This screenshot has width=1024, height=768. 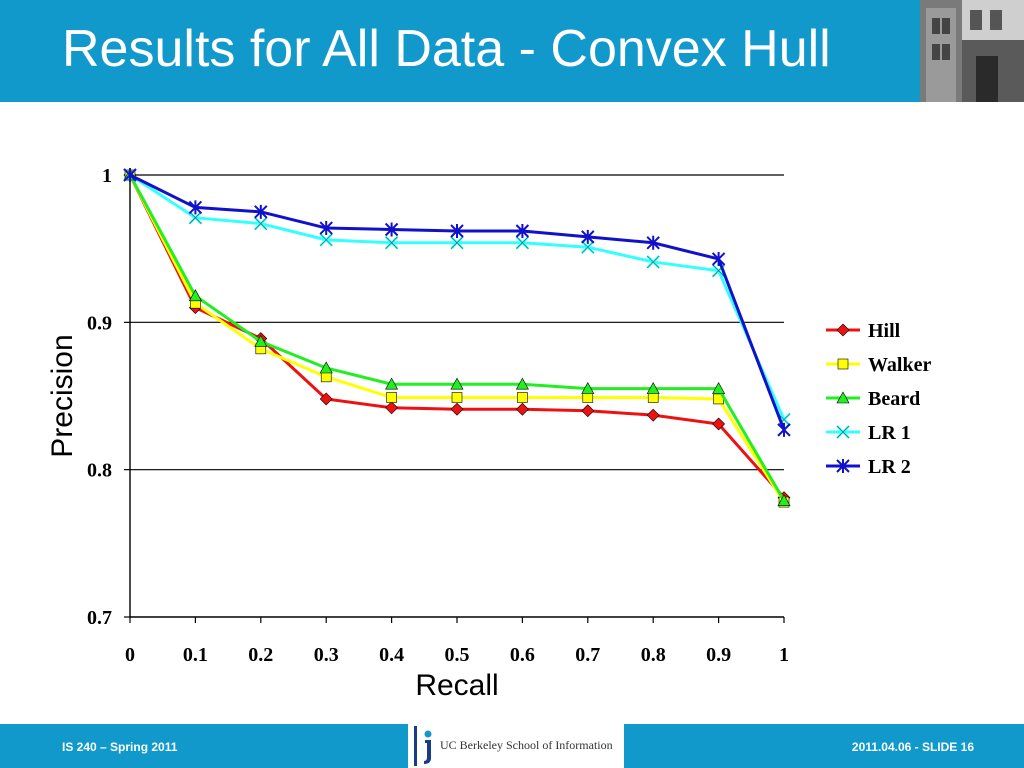 I want to click on x-tick-label: 1, so click(x=784, y=655).